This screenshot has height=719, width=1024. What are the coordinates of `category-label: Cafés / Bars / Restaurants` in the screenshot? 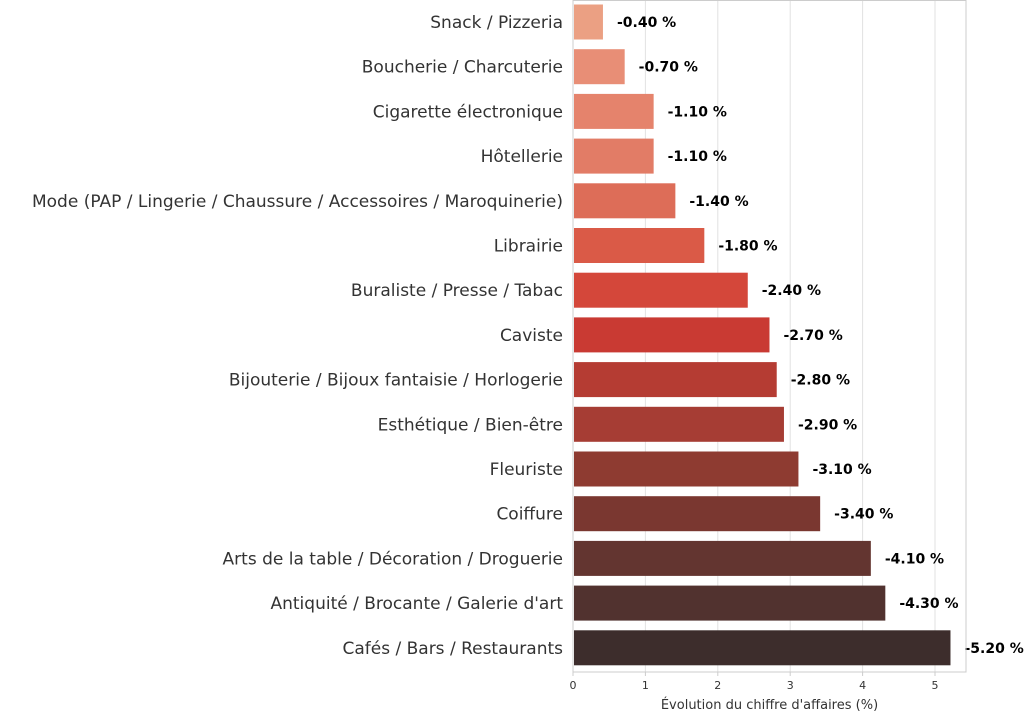 It's located at (452, 649).